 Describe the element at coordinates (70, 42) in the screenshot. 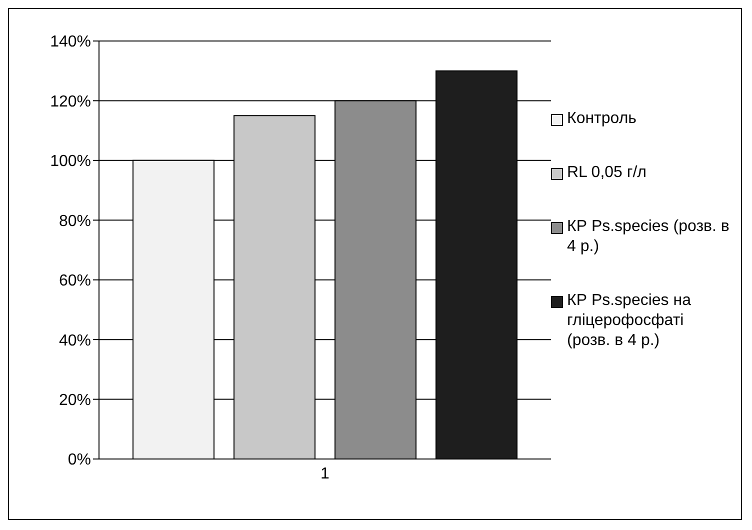

I see `y-tick-label: 140%` at that location.